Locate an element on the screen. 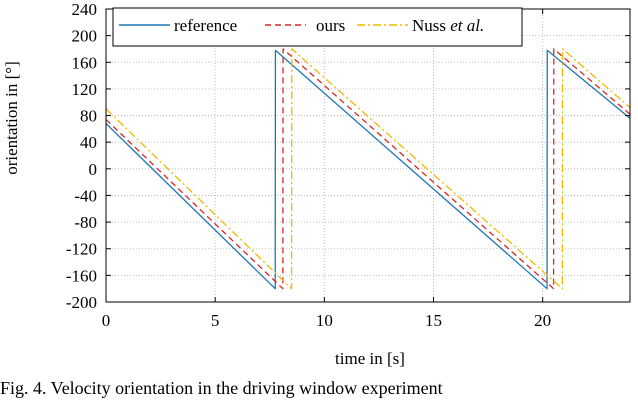 The width and height of the screenshot is (638, 406). y-tick-label: -80 is located at coordinates (85, 222).